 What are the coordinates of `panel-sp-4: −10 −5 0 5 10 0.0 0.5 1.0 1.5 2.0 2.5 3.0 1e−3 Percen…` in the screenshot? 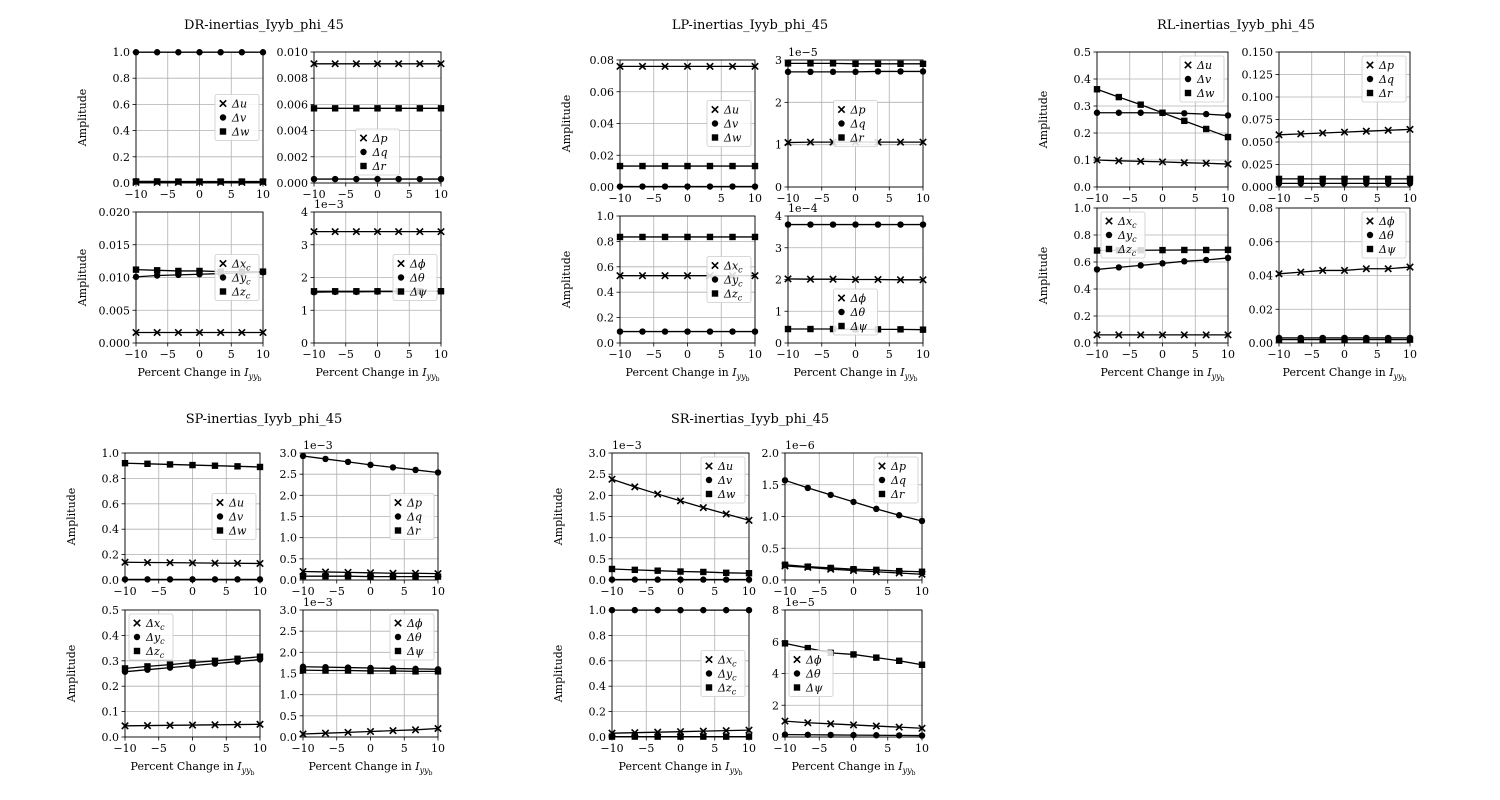 It's located at (363, 686).